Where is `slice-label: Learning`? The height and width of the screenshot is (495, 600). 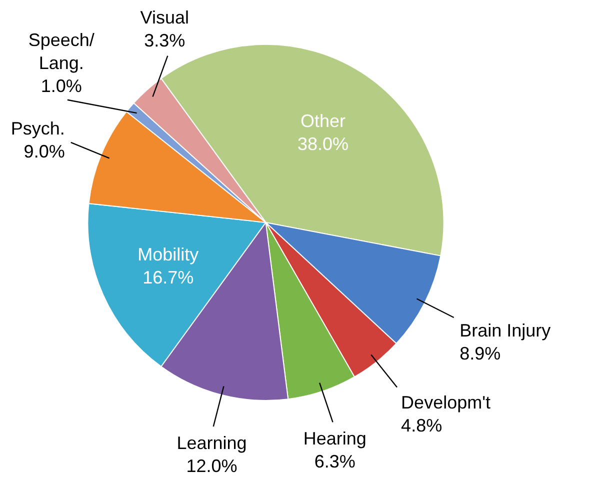
slice-label: Learning is located at coordinates (211, 442).